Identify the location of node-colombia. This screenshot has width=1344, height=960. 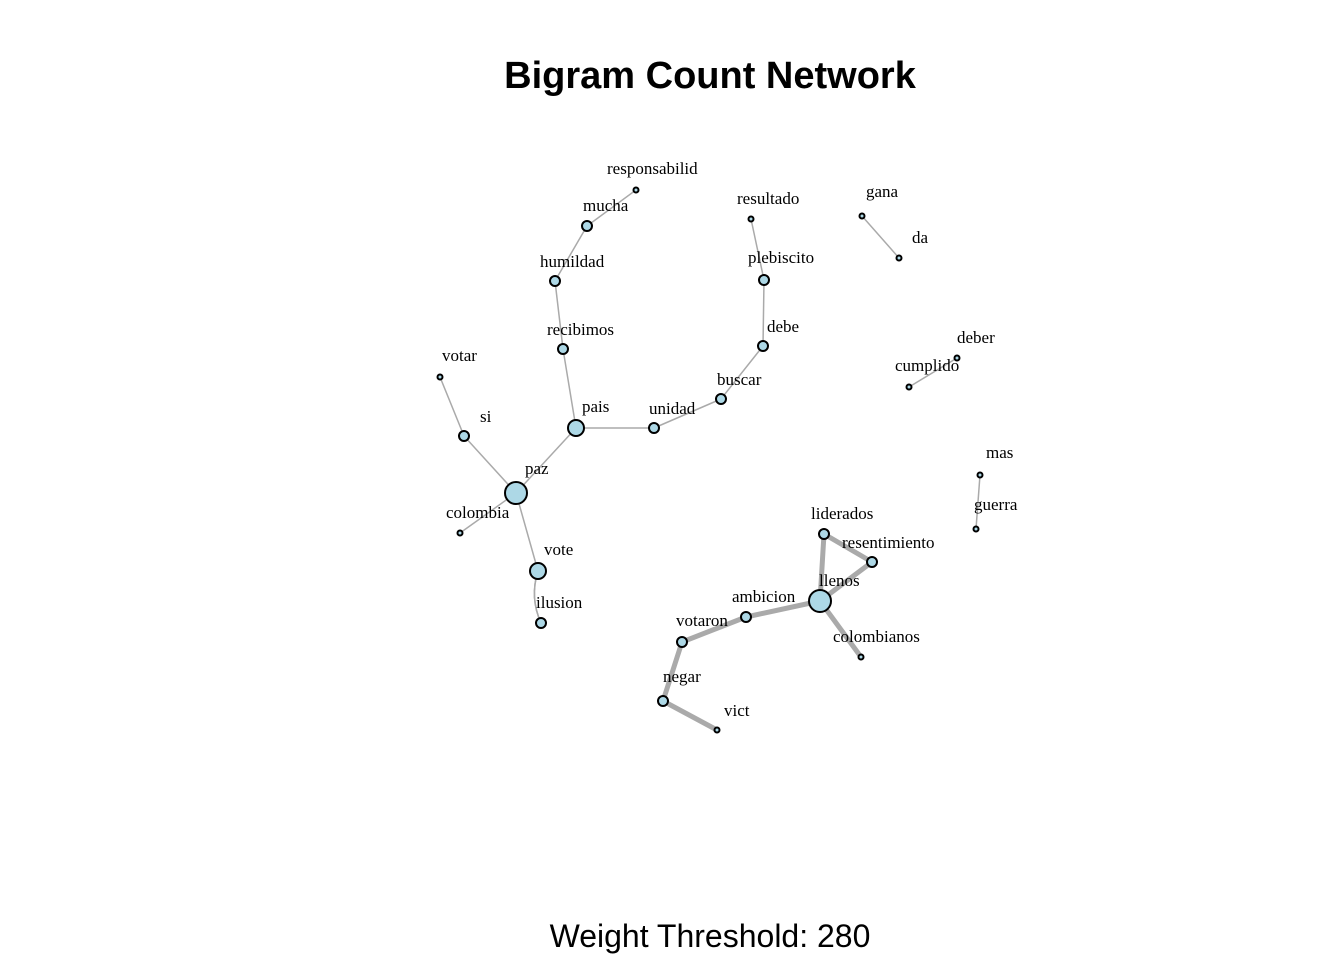
(460, 533).